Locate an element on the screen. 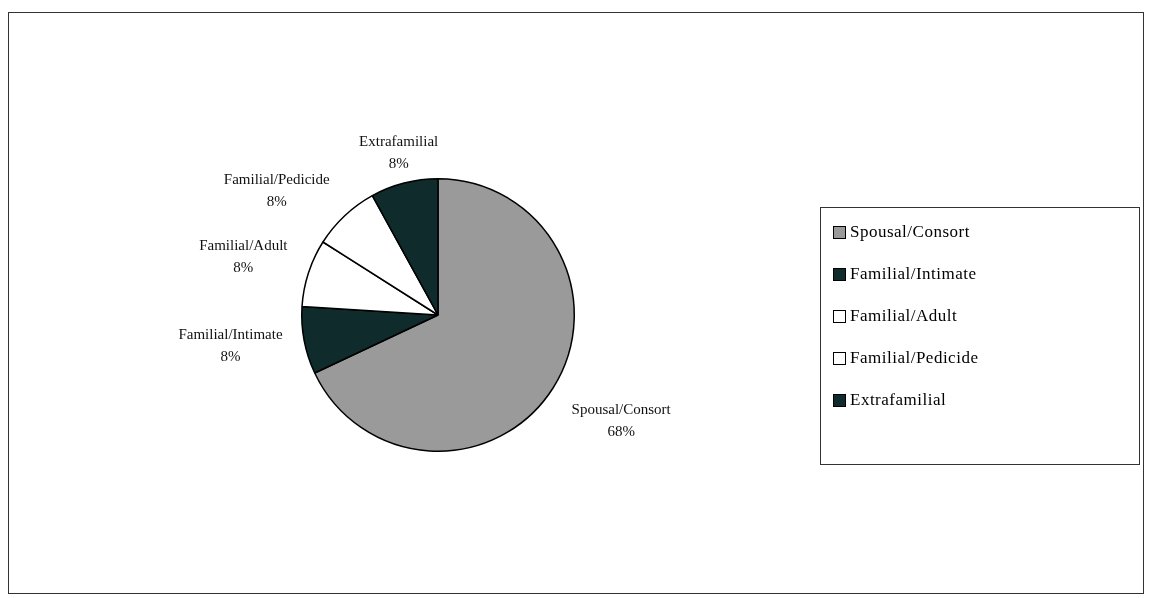  slice-label: Familial/Adult is located at coordinates (244, 245).